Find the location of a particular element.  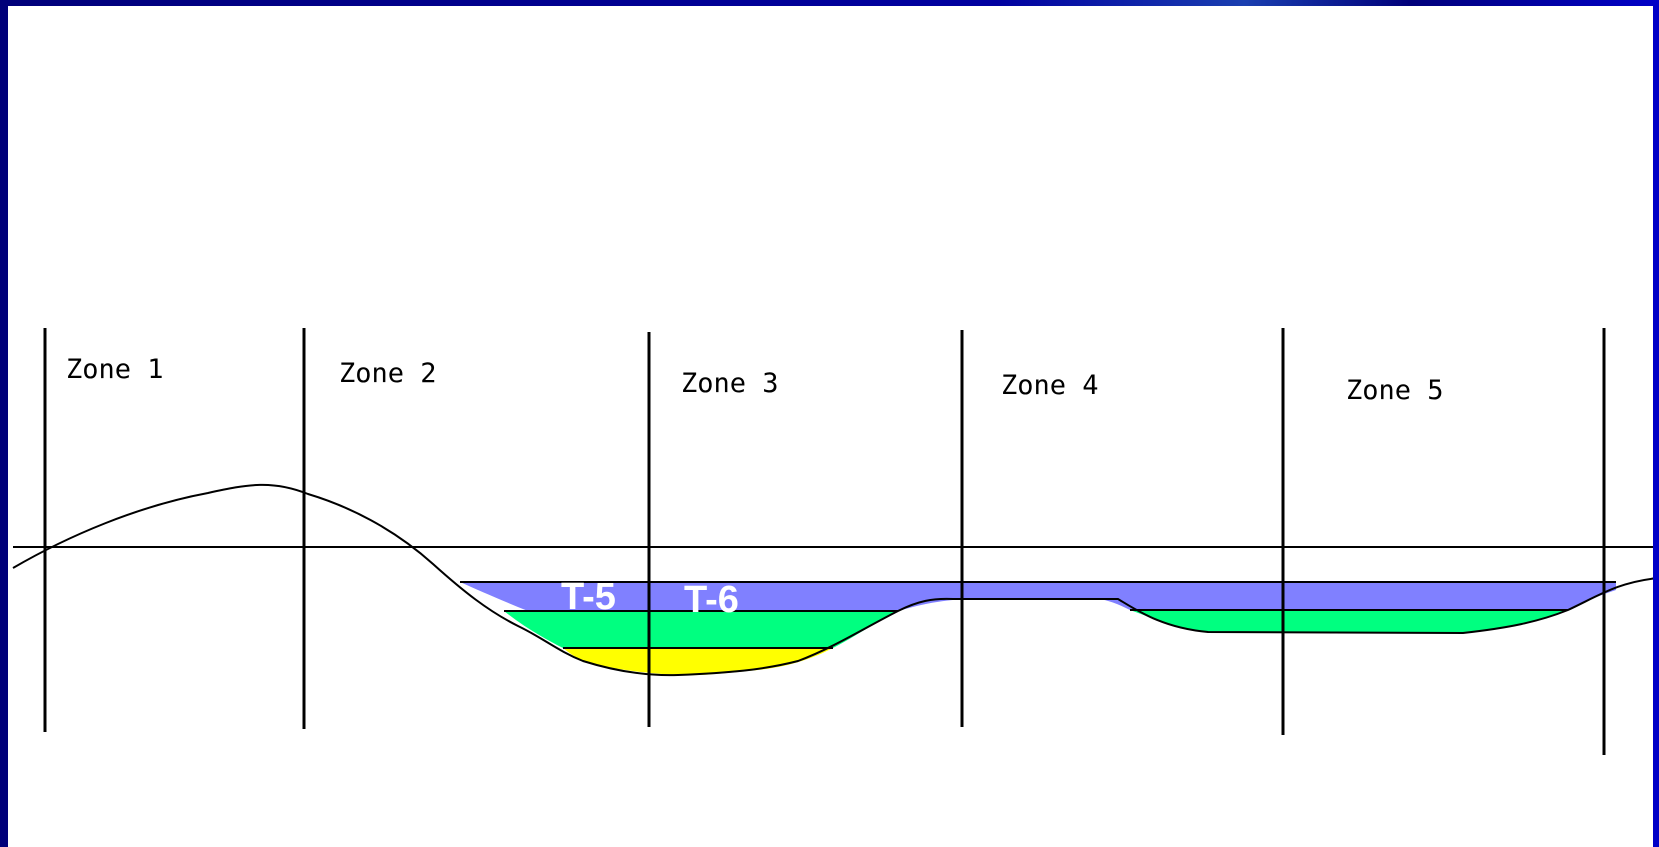

zone-label-2: Zone 2 is located at coordinates (388, 373).